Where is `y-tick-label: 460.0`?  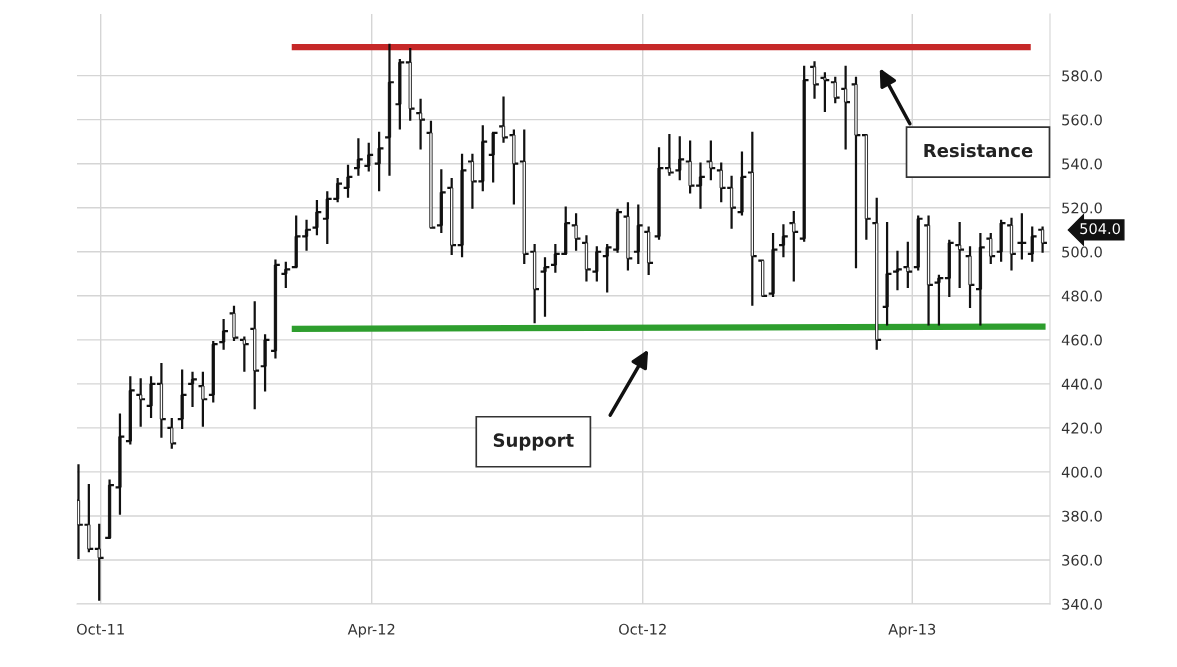 y-tick-label: 460.0 is located at coordinates (1081, 340).